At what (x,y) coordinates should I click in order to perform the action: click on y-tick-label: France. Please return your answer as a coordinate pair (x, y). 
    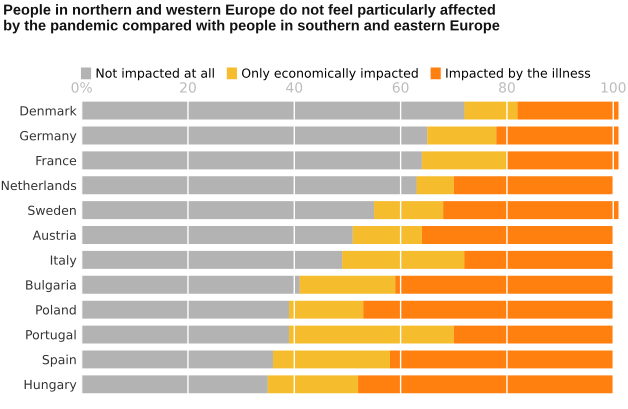
    Looking at the image, I should click on (56, 161).